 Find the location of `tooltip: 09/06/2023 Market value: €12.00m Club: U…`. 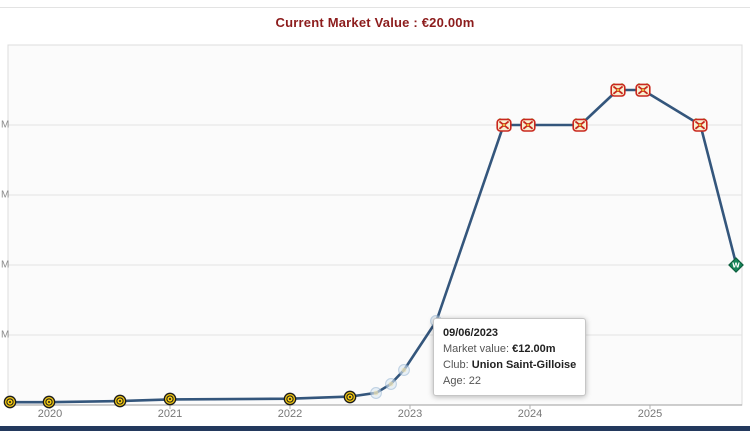

tooltip: 09/06/2023 Market value: €12.00m Club: U… is located at coordinates (510, 357).